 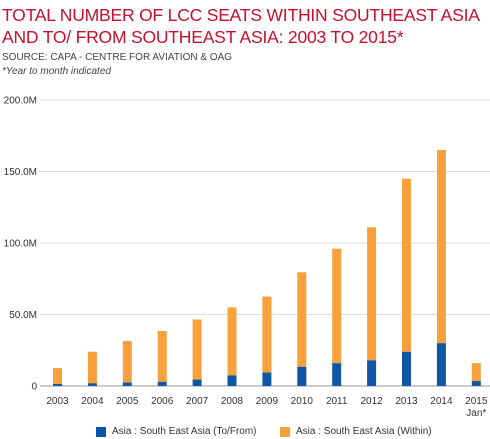 What do you see at coordinates (441, 401) in the screenshot?
I see `x-tick-label: 2014` at bounding box center [441, 401].